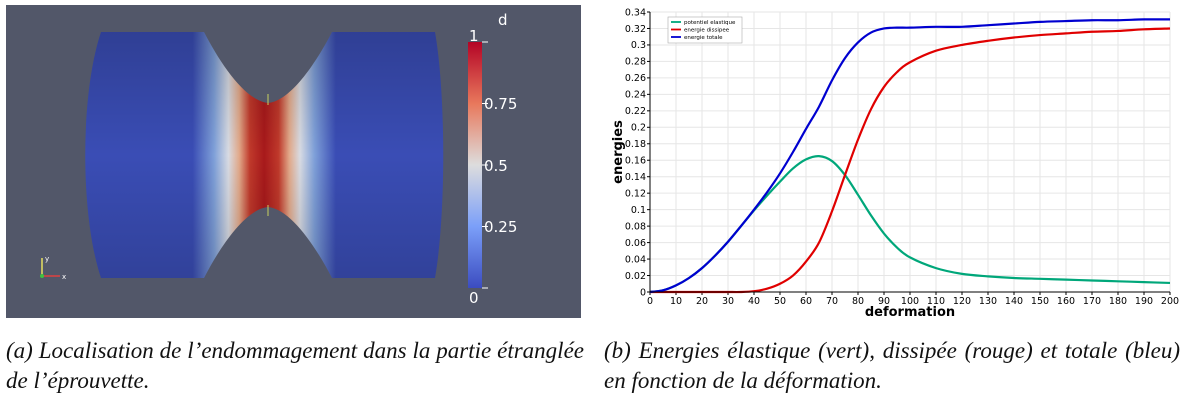 Image resolution: width=1185 pixels, height=401 pixels. I want to click on colorbar-title: d, so click(503, 20).